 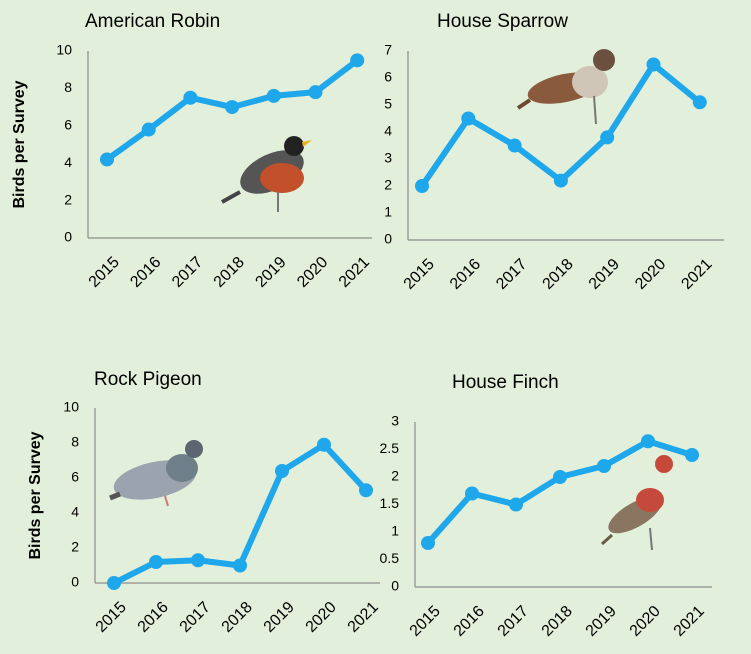 I want to click on pigeon-illustration, so click(x=156, y=473).